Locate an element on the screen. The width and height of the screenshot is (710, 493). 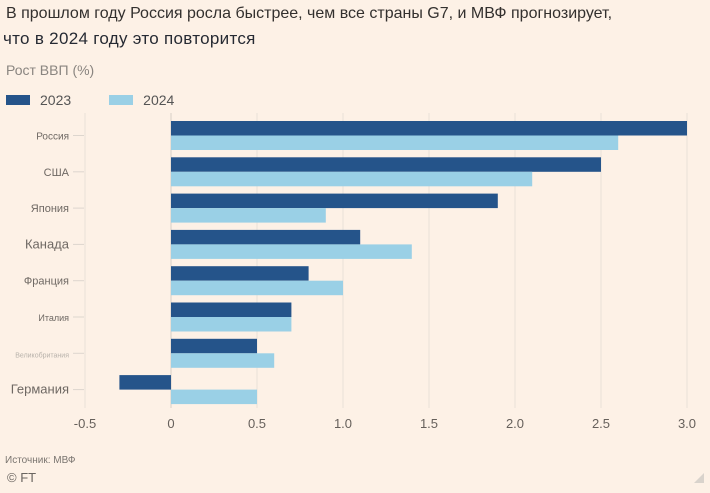
category-label: Япония is located at coordinates (50, 209).